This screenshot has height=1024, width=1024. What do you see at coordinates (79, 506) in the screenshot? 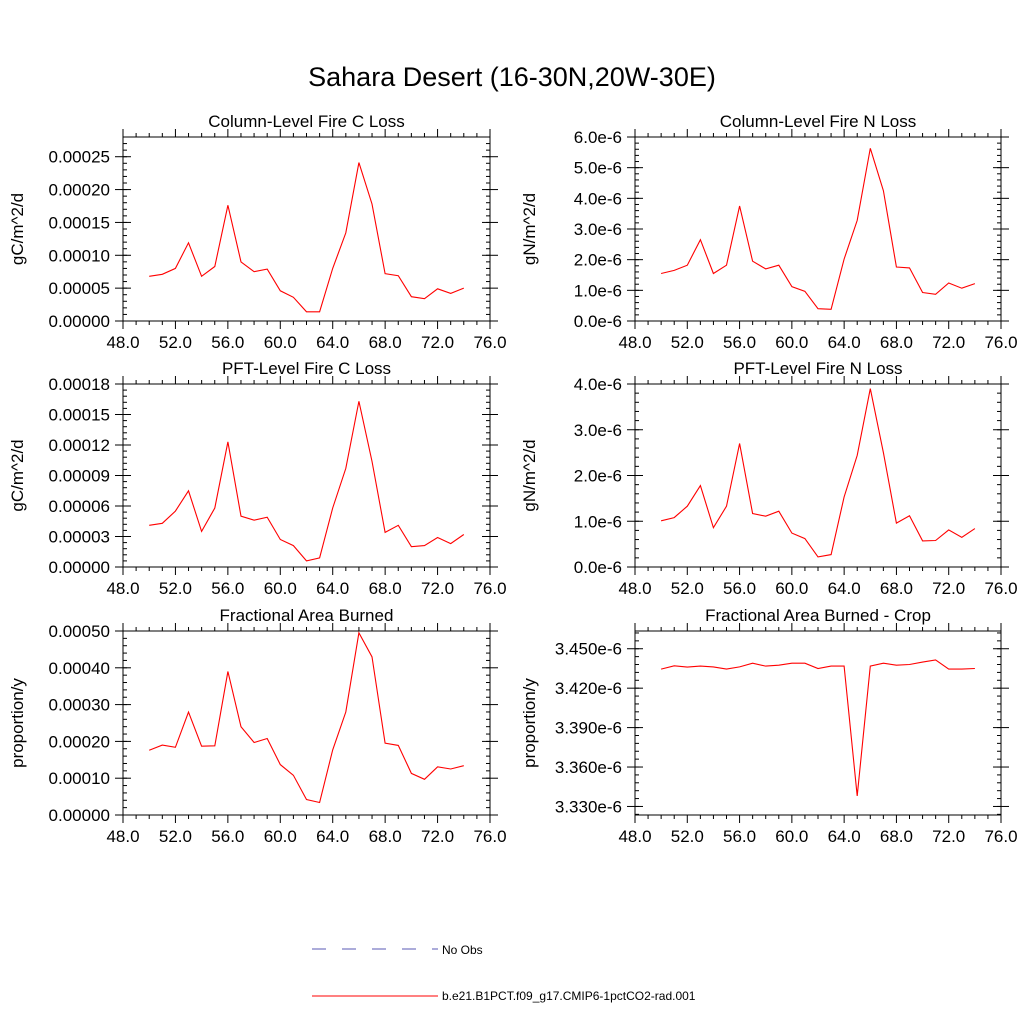
I see `y-tick-label: 0.00006` at bounding box center [79, 506].